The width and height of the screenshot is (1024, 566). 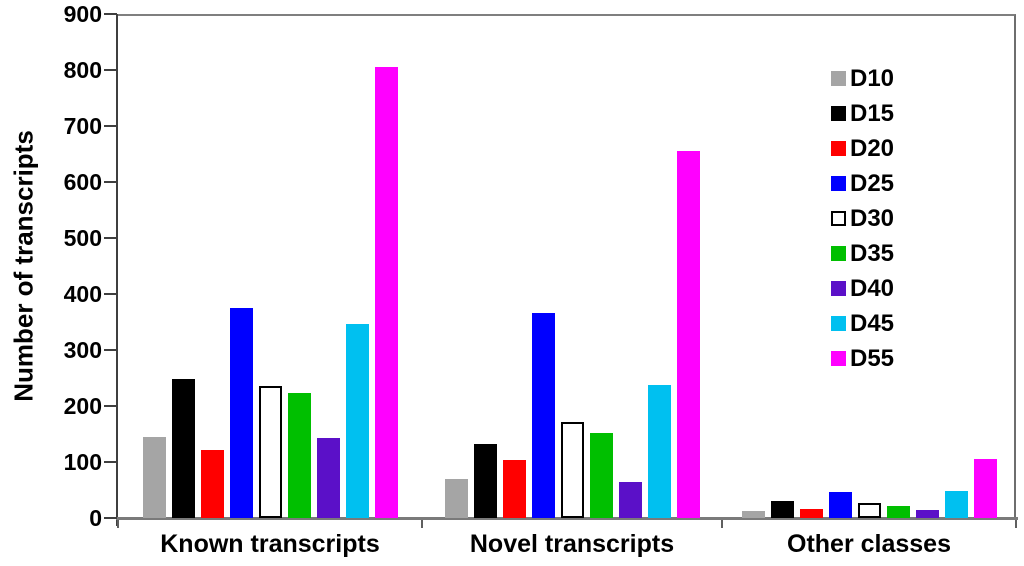 I want to click on category-label-1: Known transcripts, so click(x=270, y=544).